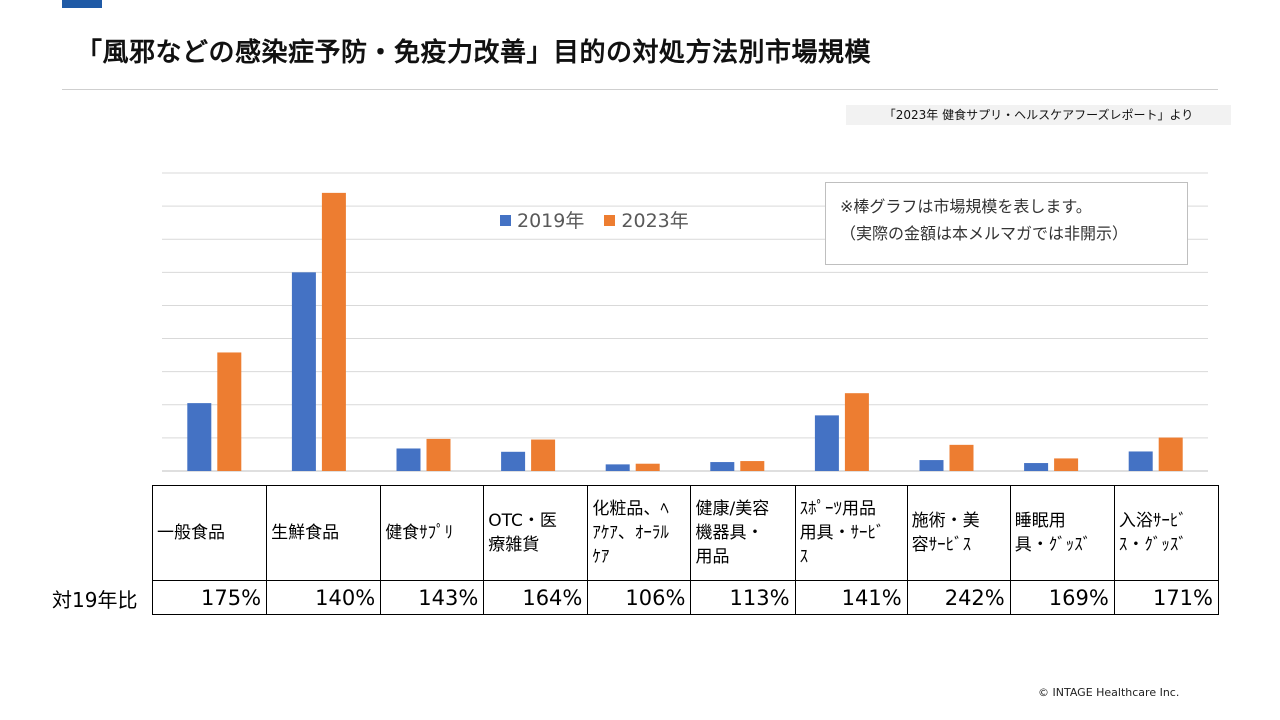 This screenshot has width=1280, height=720. Describe the element at coordinates (610, 220) in the screenshot. I see `legend-swatch-2023` at that location.